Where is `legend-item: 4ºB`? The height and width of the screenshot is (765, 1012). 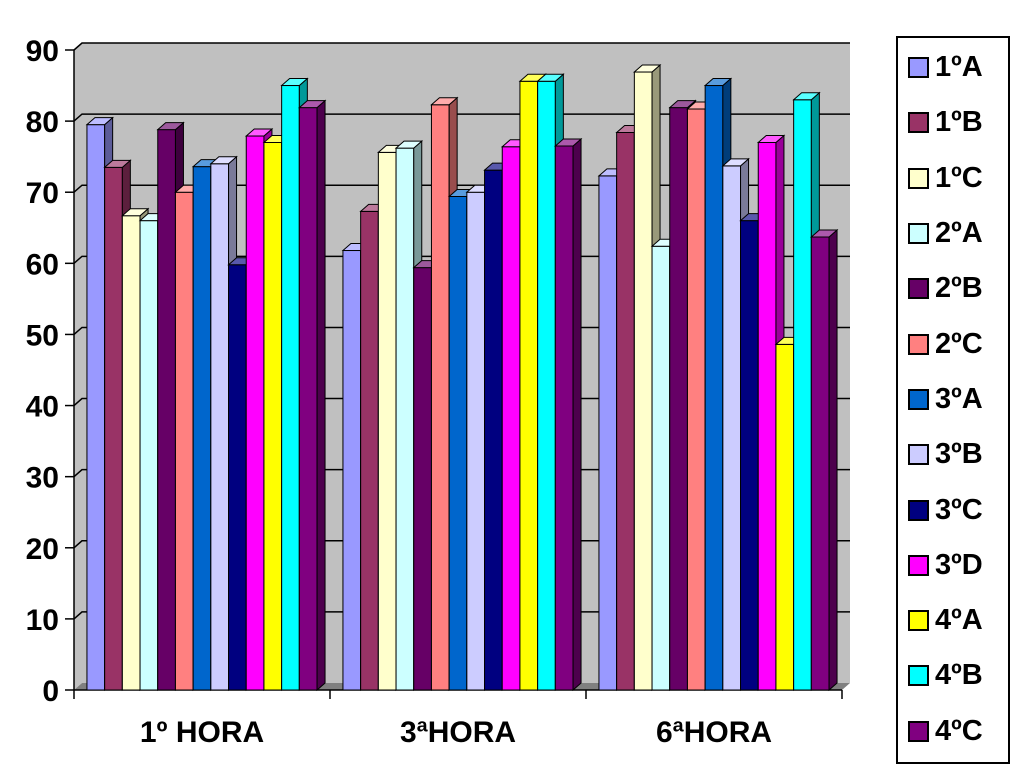
legend-item: 4ºB is located at coordinates (953, 675).